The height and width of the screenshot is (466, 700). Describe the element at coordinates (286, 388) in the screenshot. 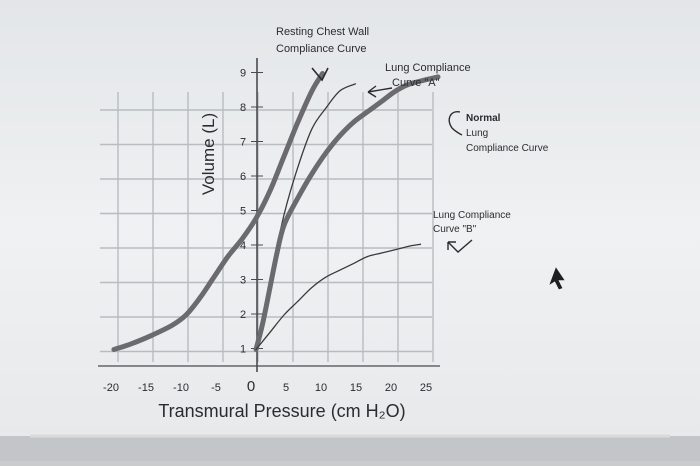

I see `x-tick-label: 5` at that location.